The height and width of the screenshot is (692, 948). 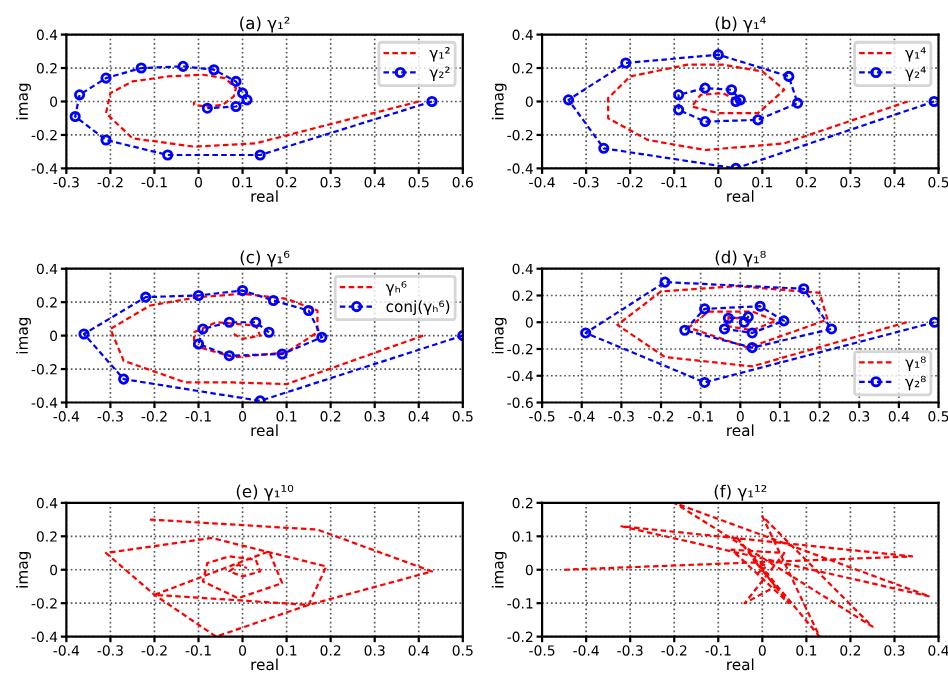 I want to click on chart-title: (d) γ₁⁸, so click(x=740, y=258).